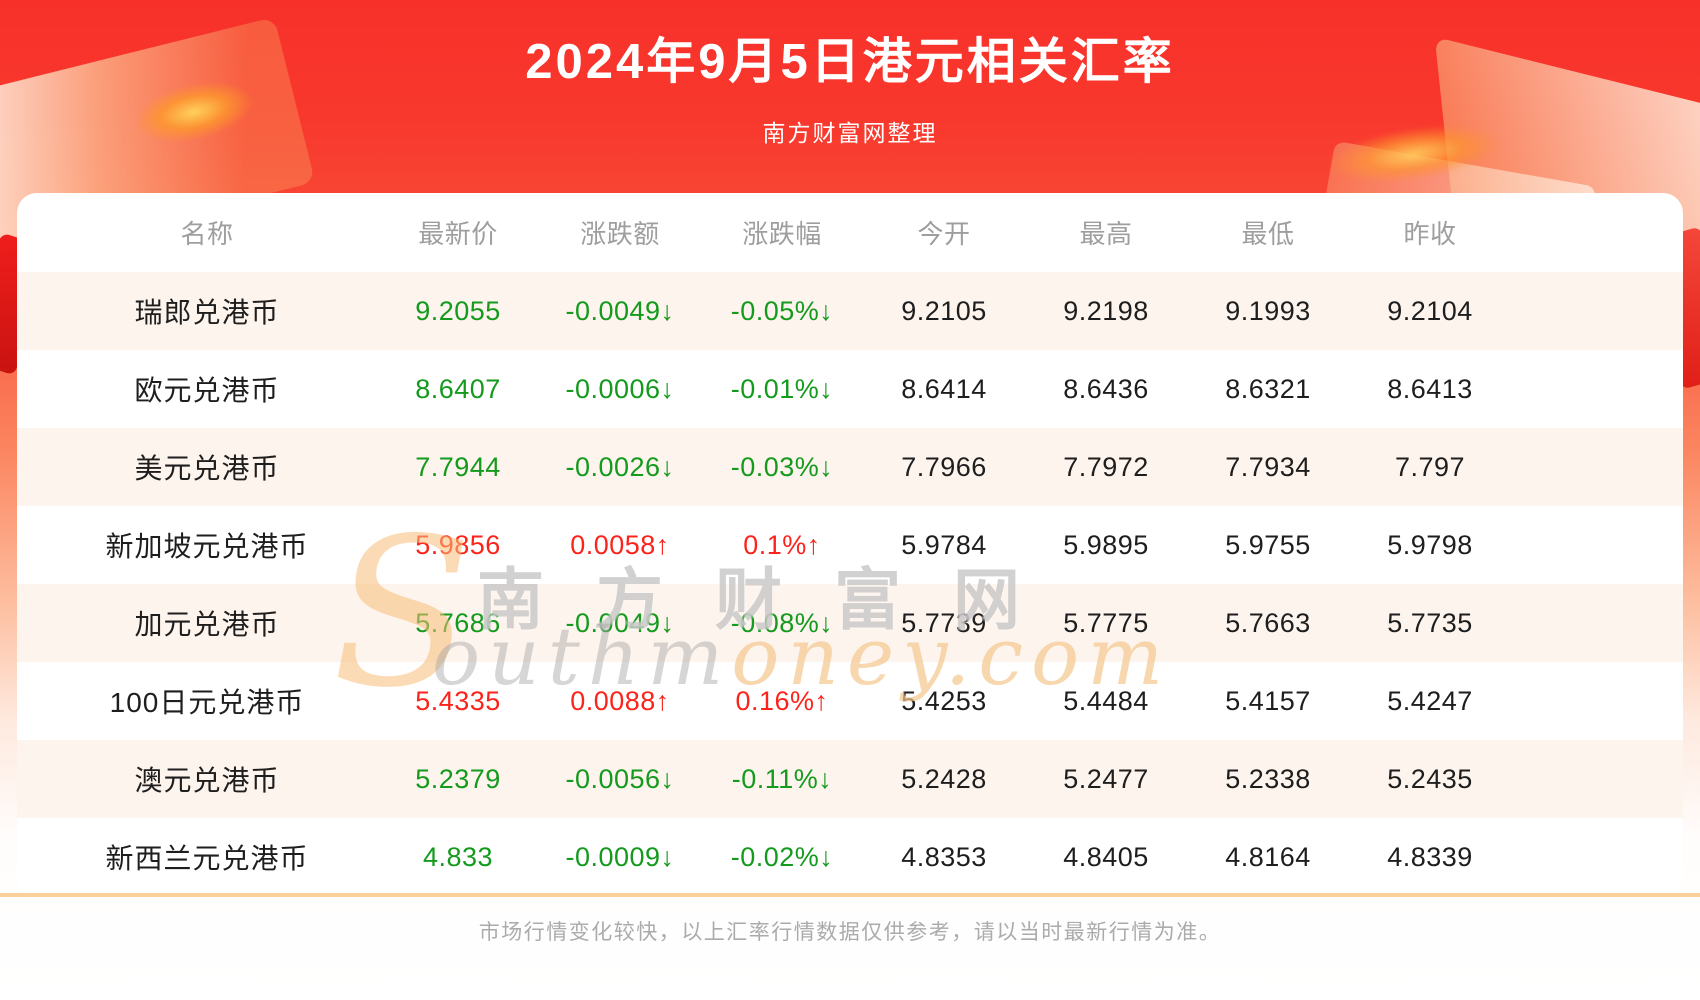 This screenshot has height=1000, width=1700. What do you see at coordinates (207, 312) in the screenshot?
I see `currency-name-cell: 瑞郎兑港币` at bounding box center [207, 312].